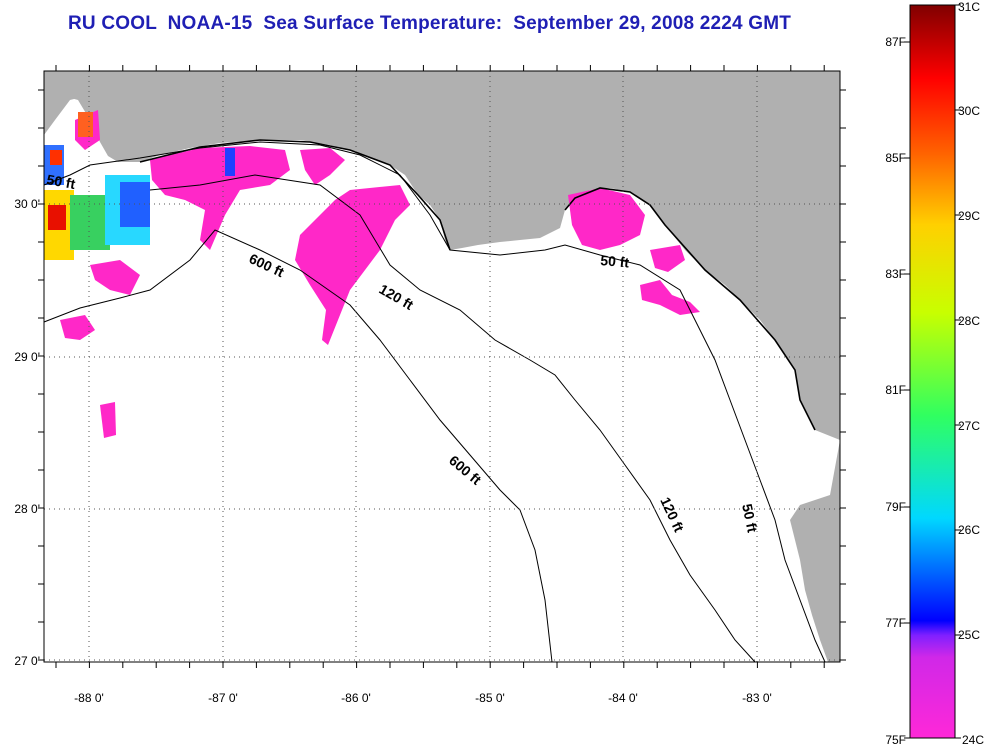 Image resolution: width=992 pixels, height=754 pixels. I want to click on celsius-label: 31C, so click(969, 7).